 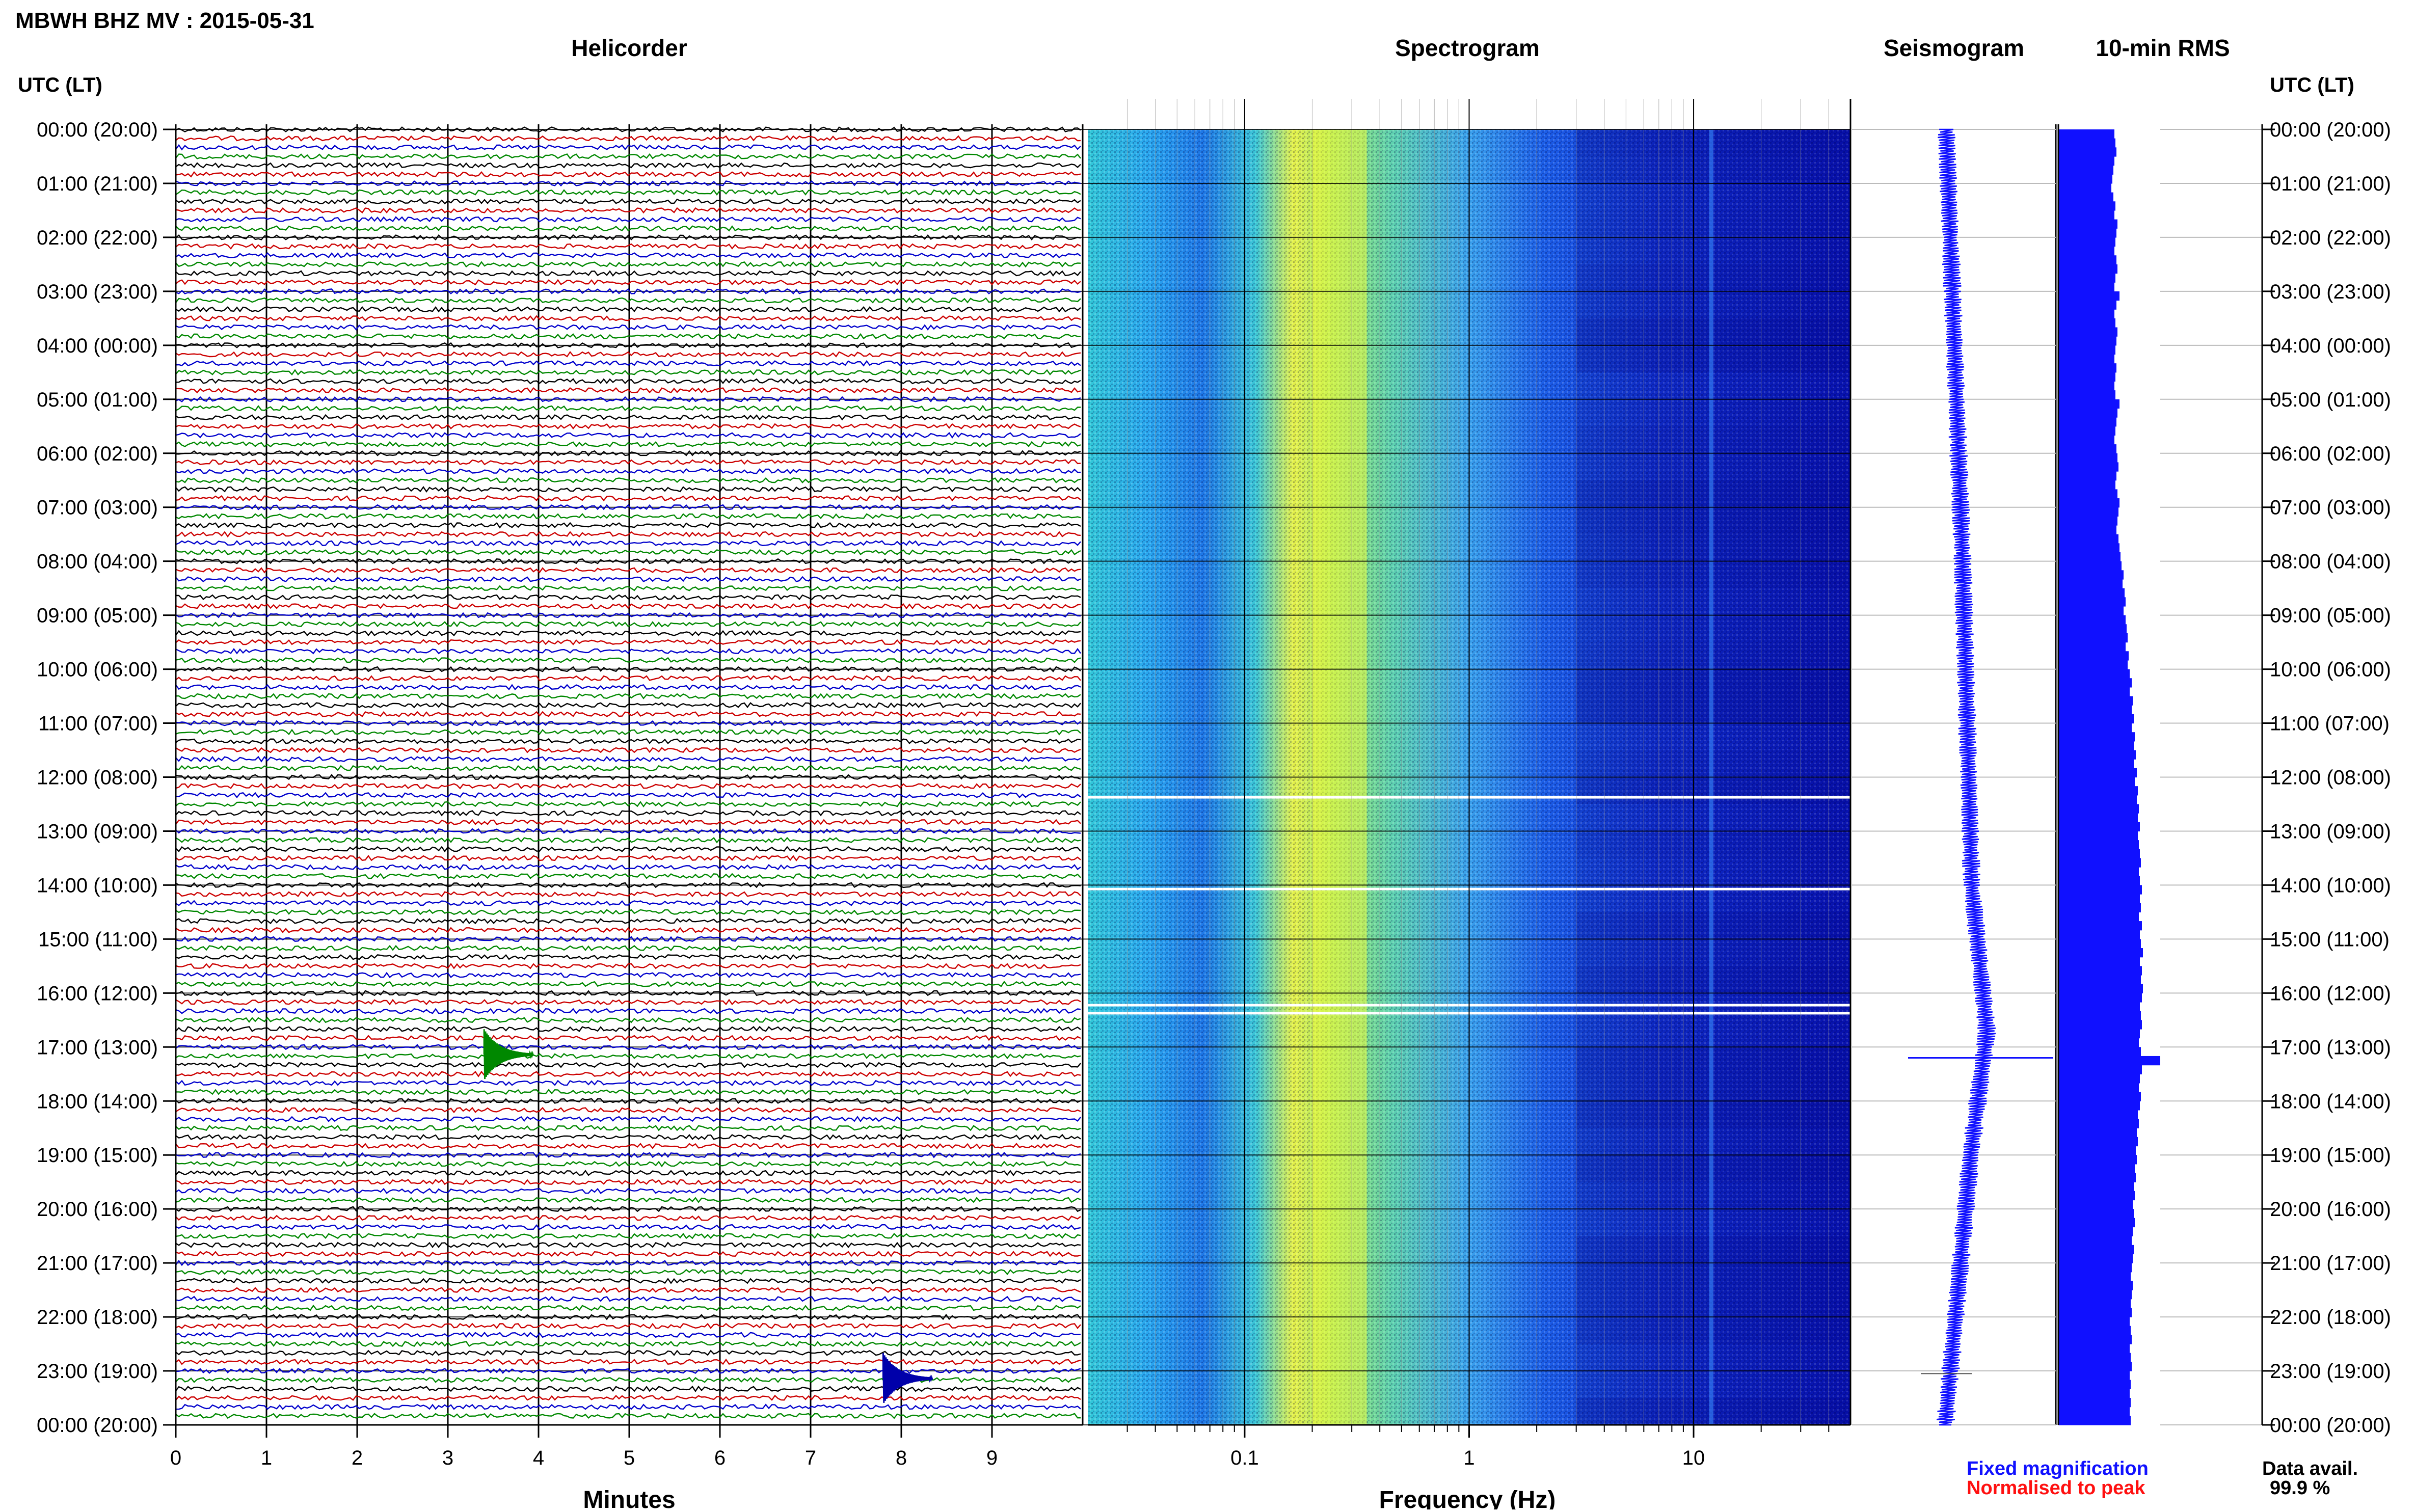 What do you see at coordinates (60, 85) in the screenshot?
I see `left-time-axis-label: UTC (LT)` at bounding box center [60, 85].